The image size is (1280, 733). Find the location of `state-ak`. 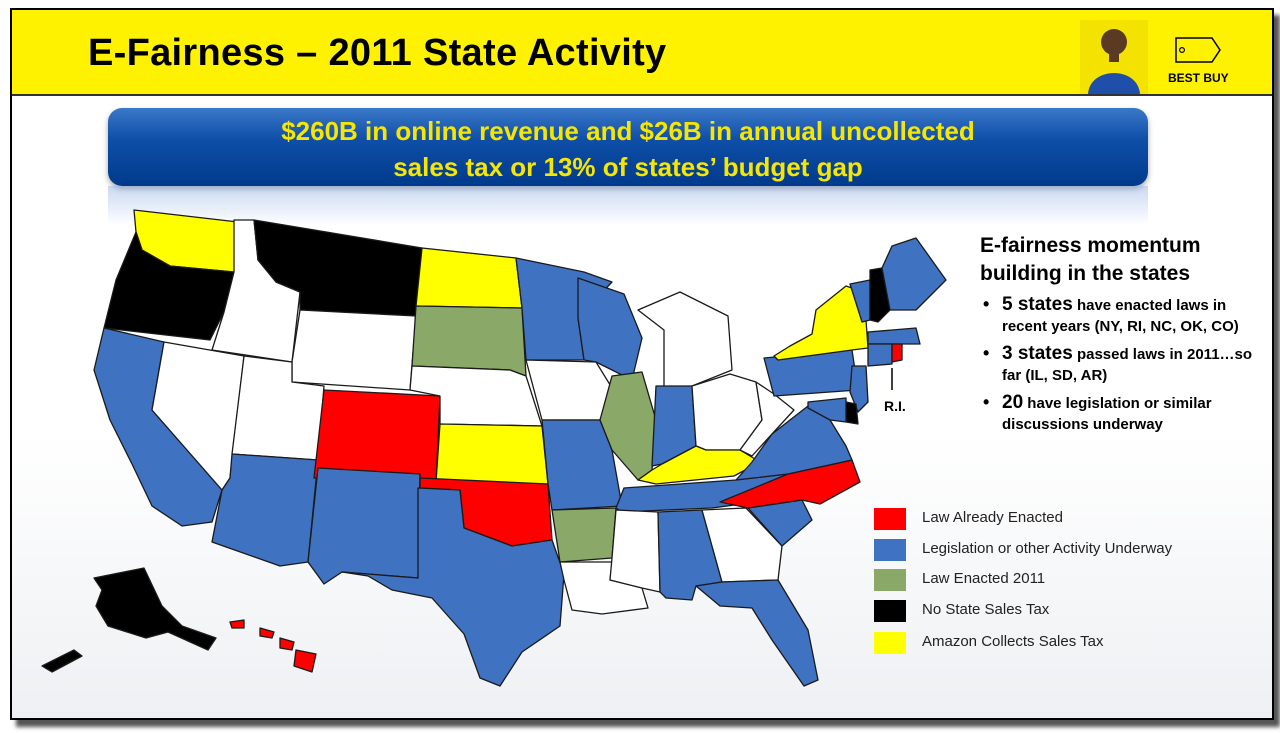

state-ak is located at coordinates (129, 620).